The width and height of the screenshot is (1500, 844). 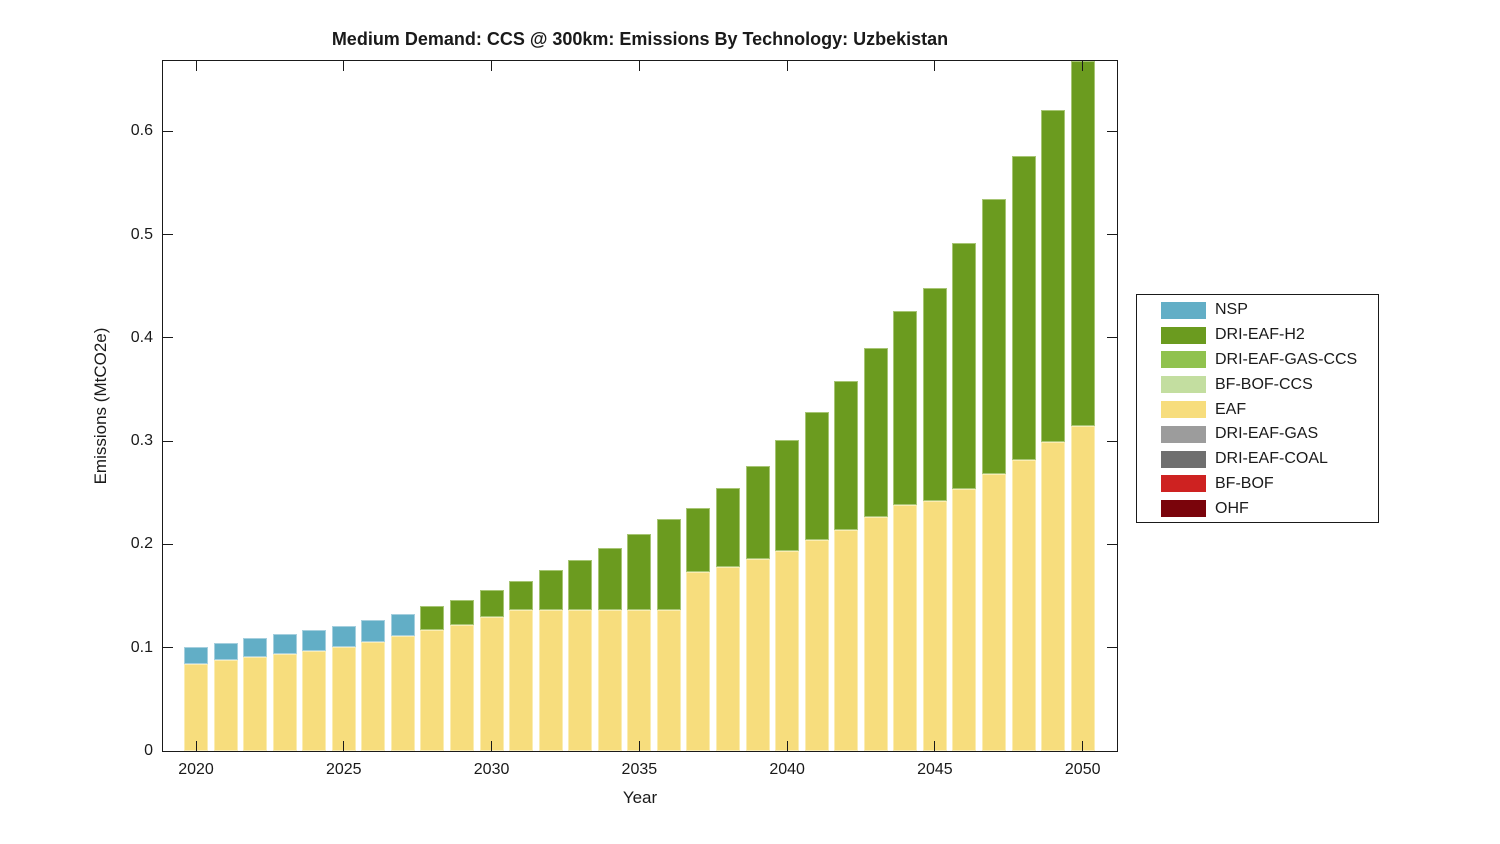 I want to click on bar-segment-DRI-EAF-H2-2043, so click(x=875, y=432).